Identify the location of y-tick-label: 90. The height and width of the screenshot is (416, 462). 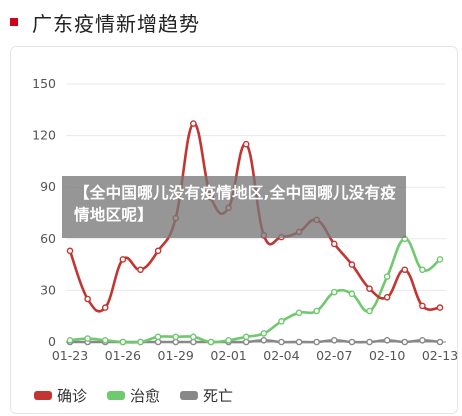
(48, 186).